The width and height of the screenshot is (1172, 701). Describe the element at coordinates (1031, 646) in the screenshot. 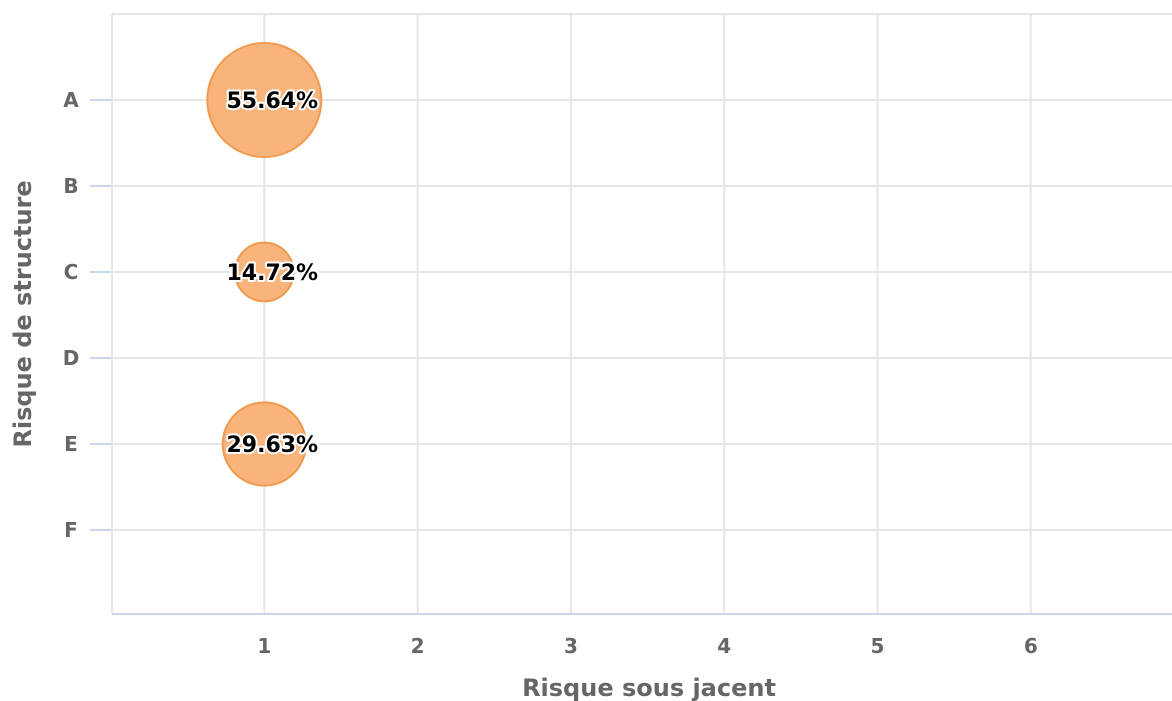

I see `x-tick-label: 6` at that location.